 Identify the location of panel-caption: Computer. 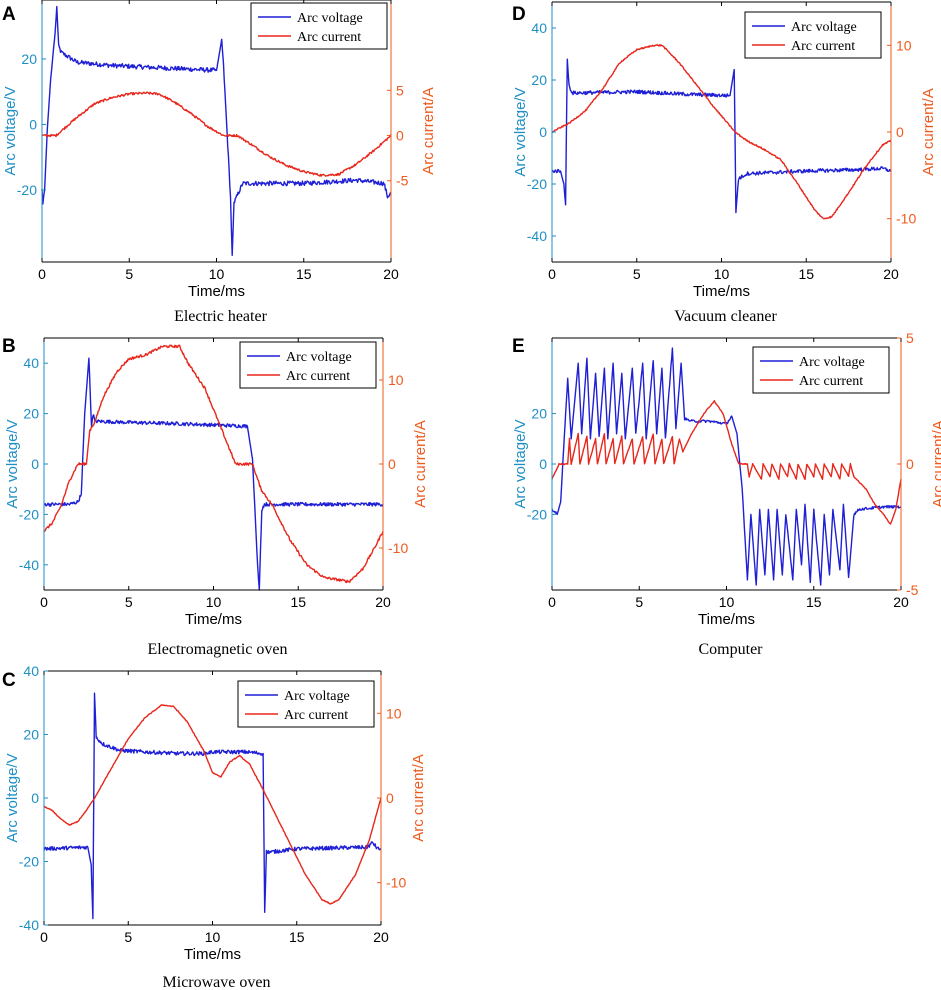
(731, 649).